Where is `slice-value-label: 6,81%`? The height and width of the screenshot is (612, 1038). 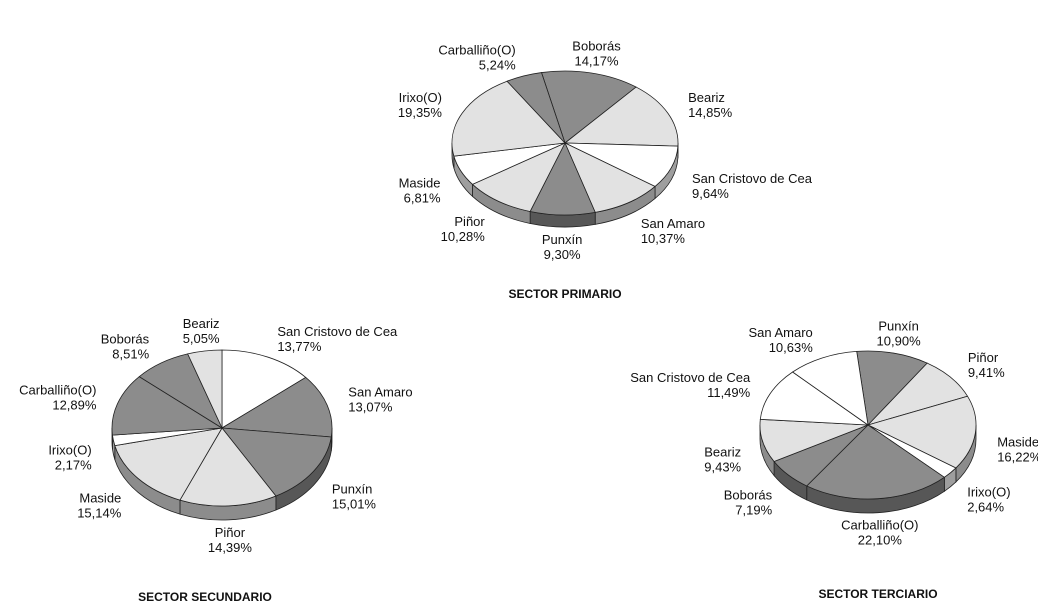 slice-value-label: 6,81% is located at coordinates (422, 198).